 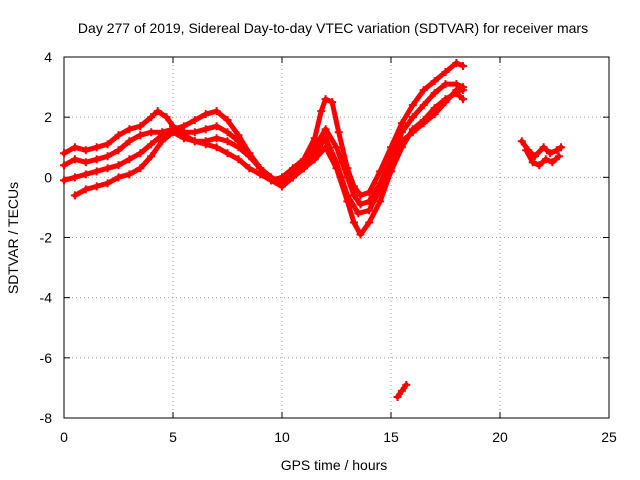 I want to click on x-tick-label: 20, so click(x=500, y=437).